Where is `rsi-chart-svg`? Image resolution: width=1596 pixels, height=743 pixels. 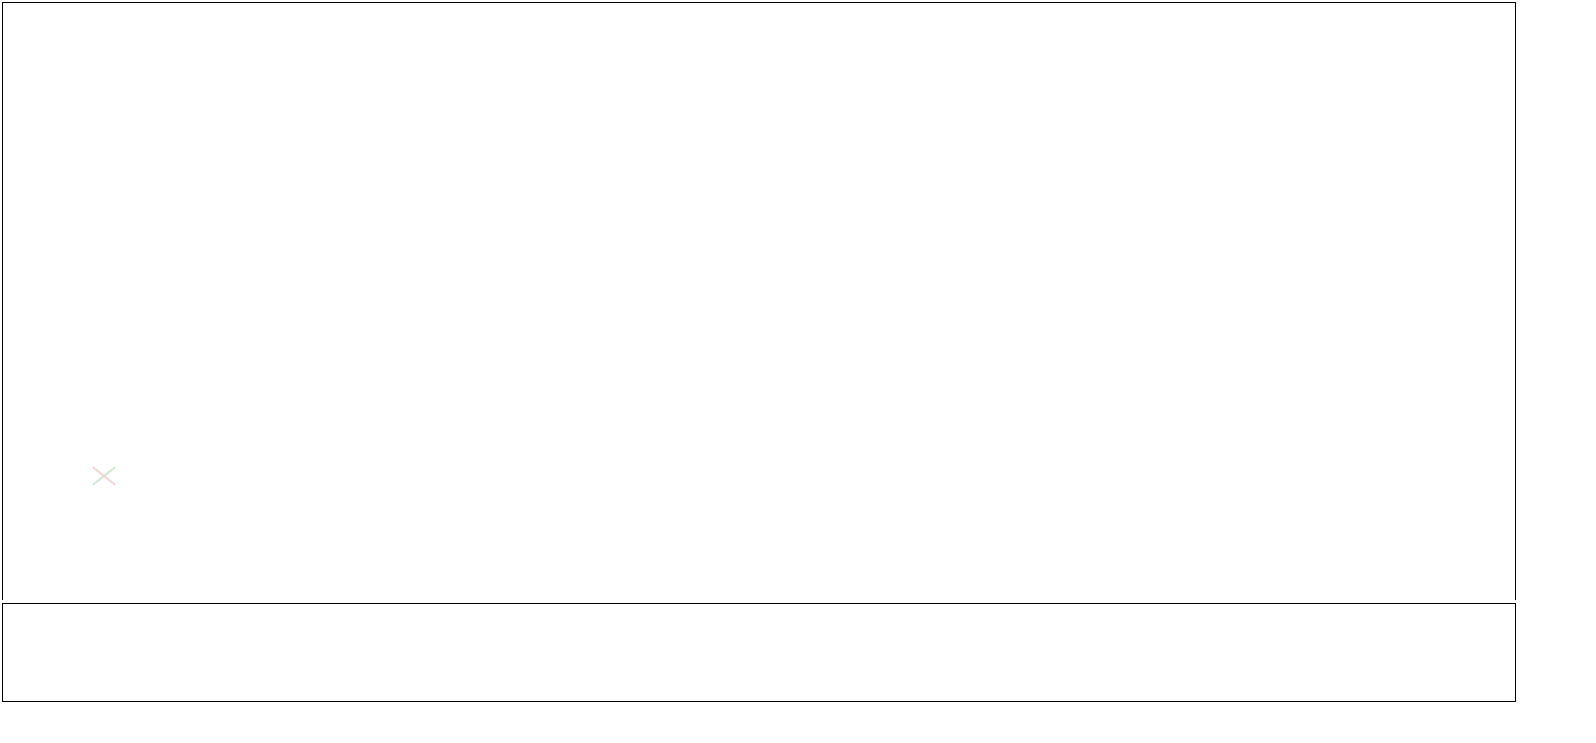
rsi-chart-svg is located at coordinates (759, 652).